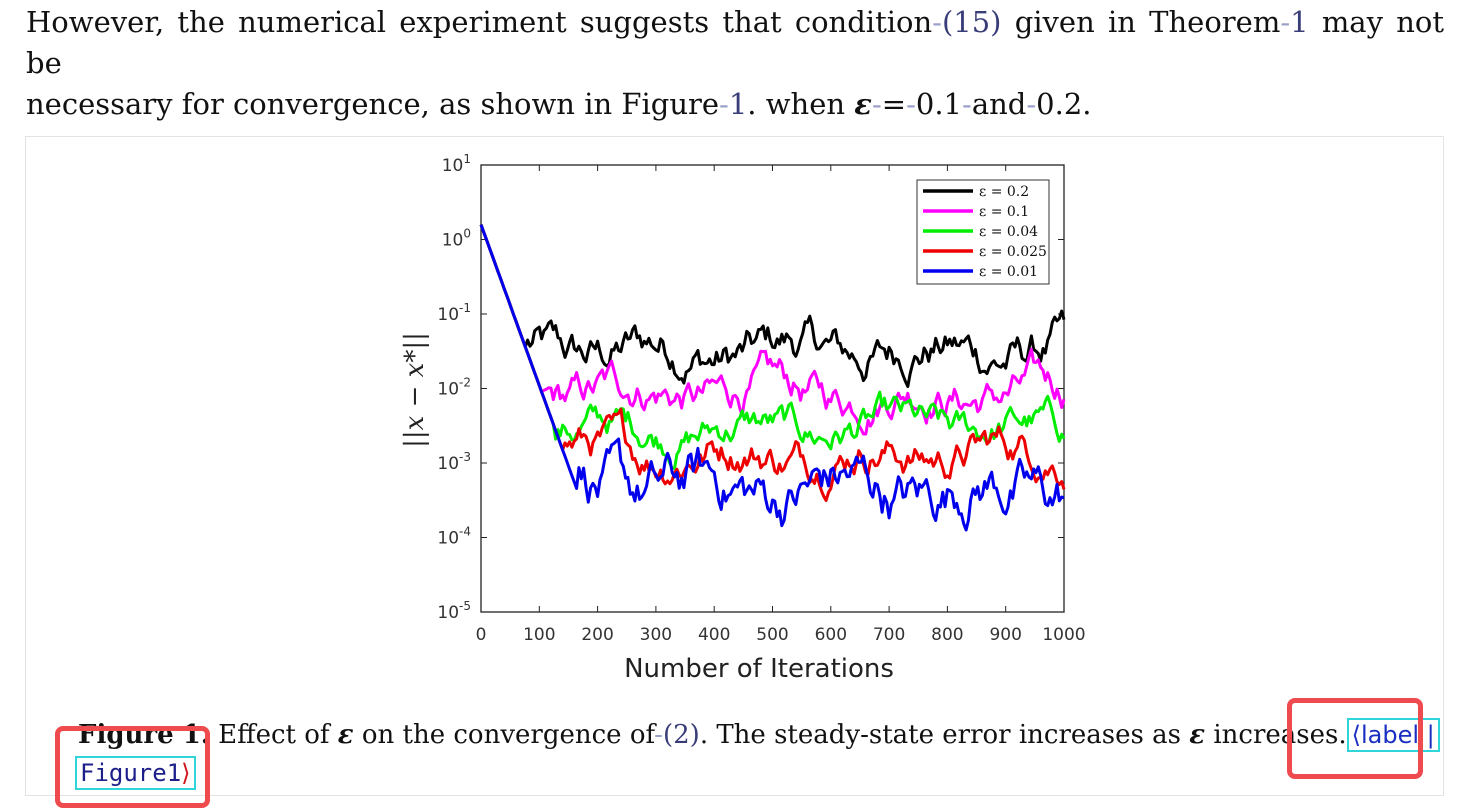 The width and height of the screenshot is (1471, 811). What do you see at coordinates (1008, 272) in the screenshot?
I see `legend-entry: ε = 0.01` at bounding box center [1008, 272].